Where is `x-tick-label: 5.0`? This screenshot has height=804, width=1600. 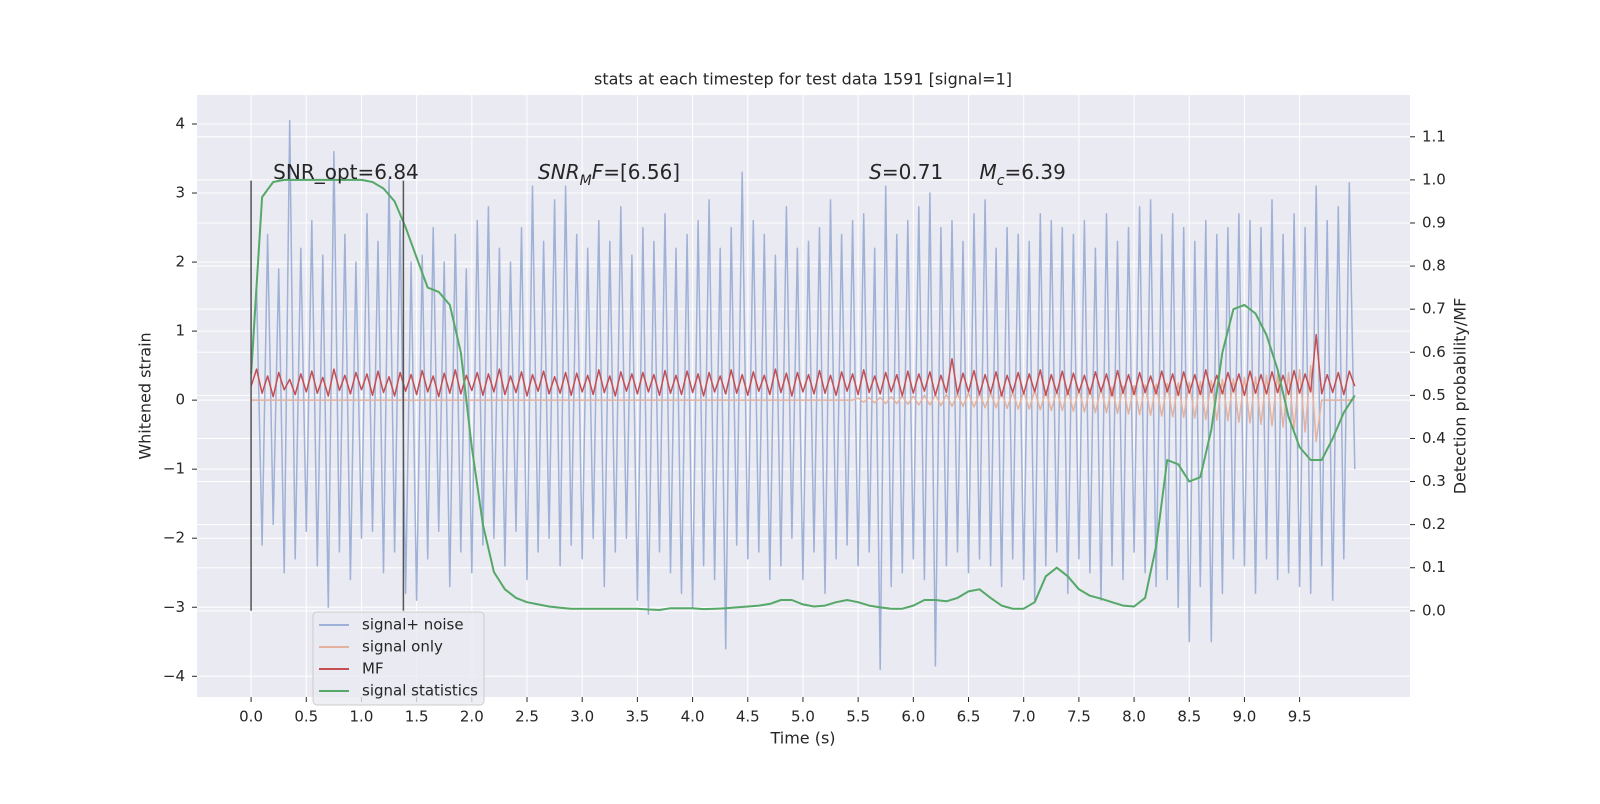
x-tick-label: 5.0 is located at coordinates (803, 717).